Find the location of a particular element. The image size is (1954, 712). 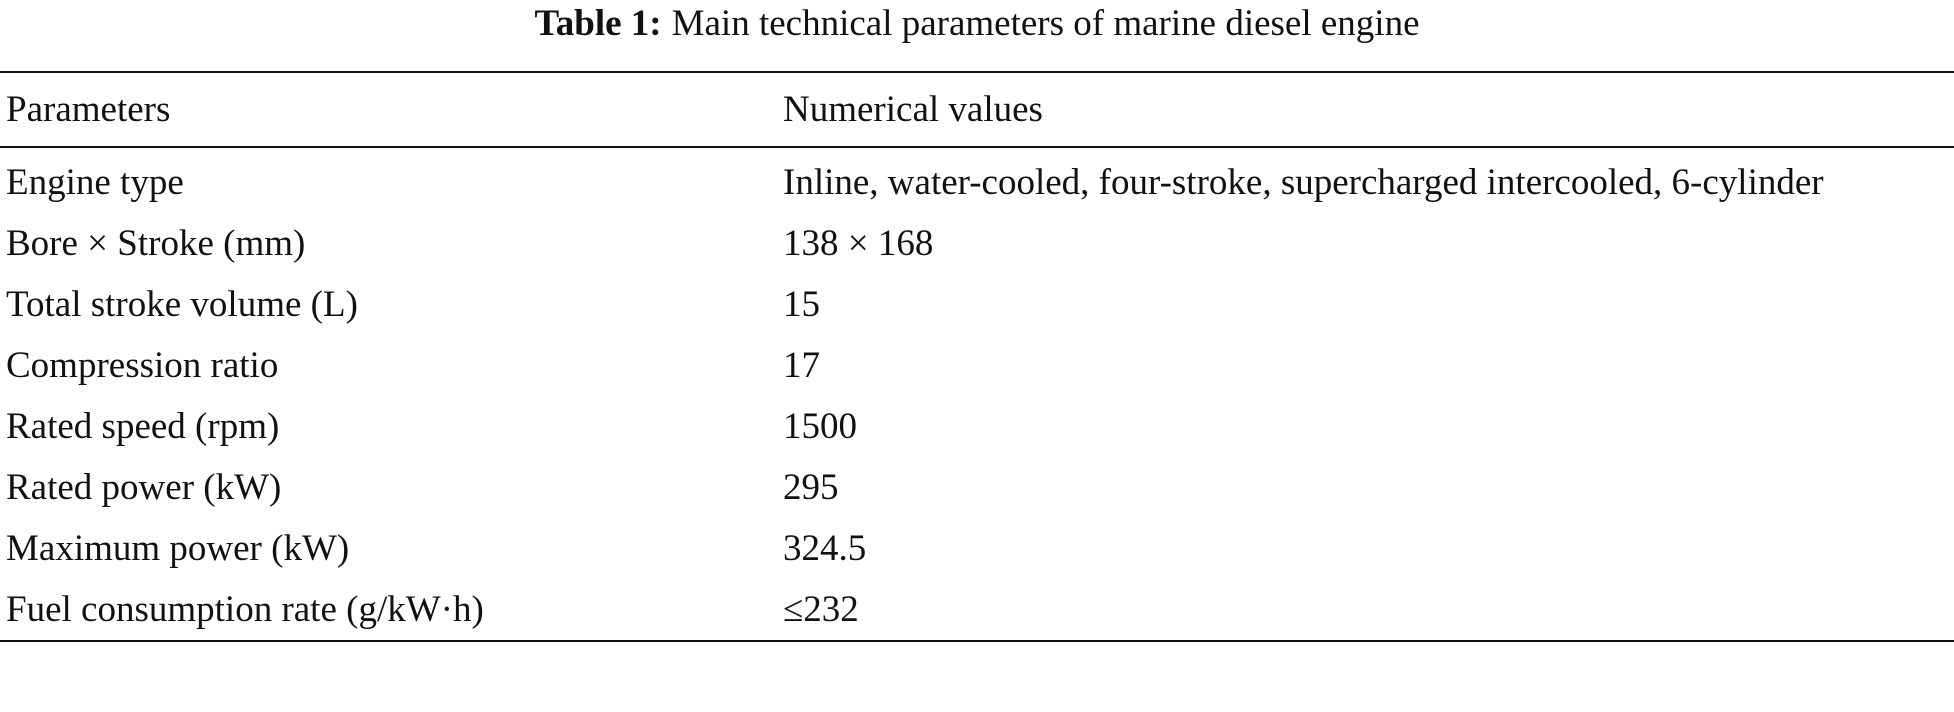

value-cell: 1500 is located at coordinates (820, 426).